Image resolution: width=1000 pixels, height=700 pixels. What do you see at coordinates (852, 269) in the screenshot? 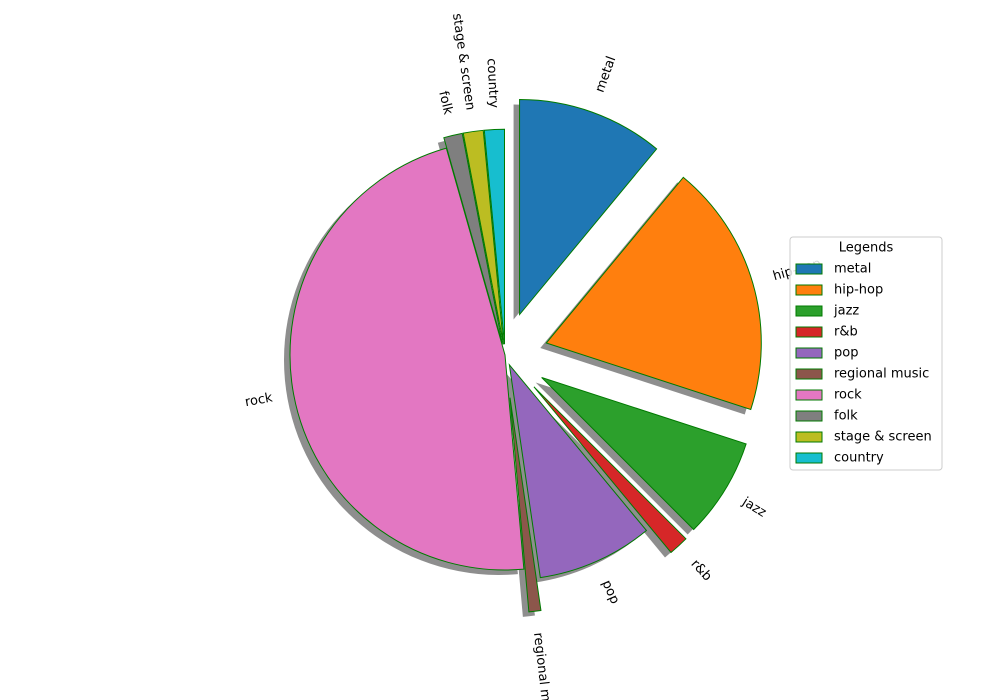
I see `legend-label: metal` at bounding box center [852, 269].